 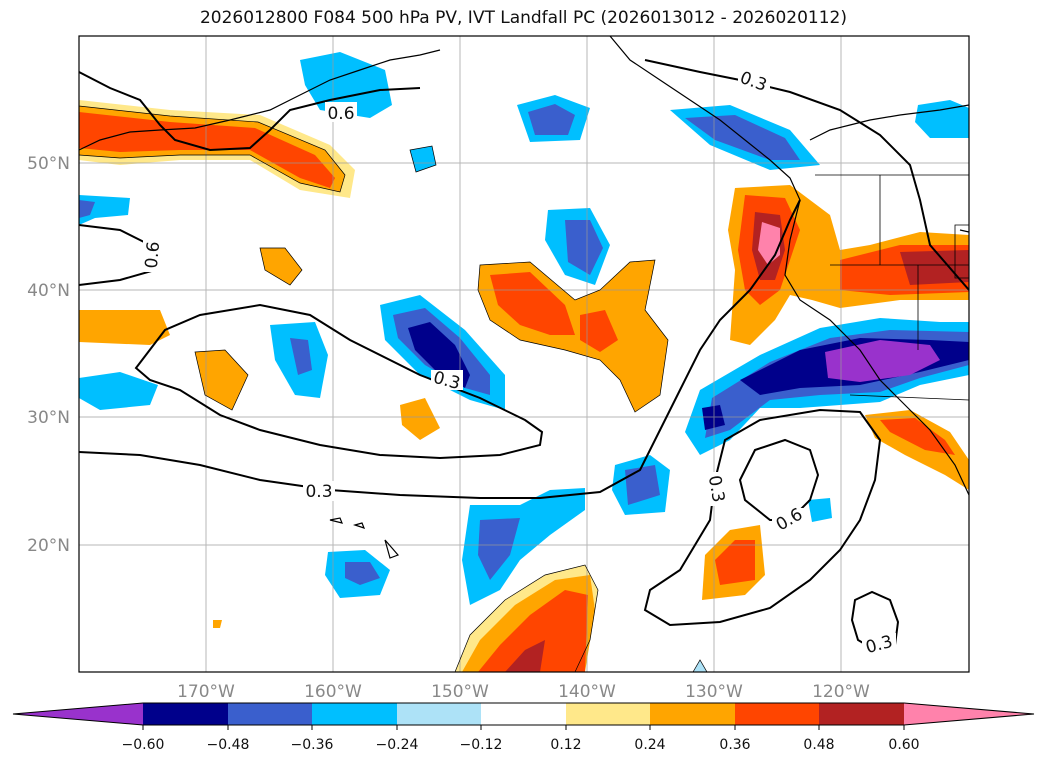 I want to click on colorbar-tick: −0.48, so click(x=228, y=745).